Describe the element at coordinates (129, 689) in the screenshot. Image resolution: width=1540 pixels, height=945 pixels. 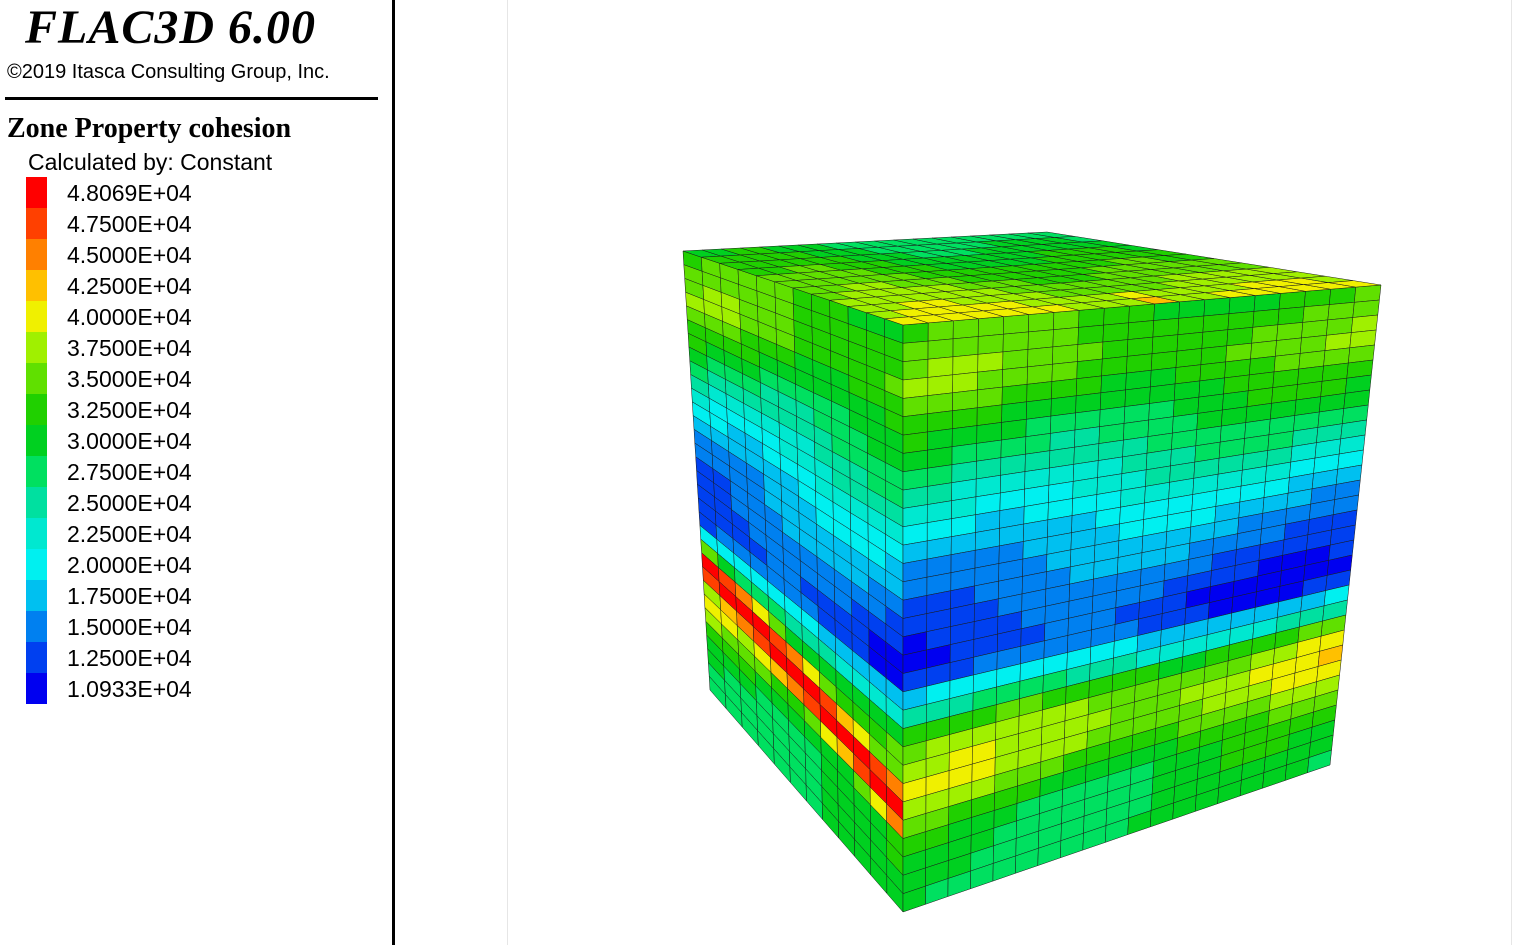
I see `scale-label: 1.0933E+04` at that location.